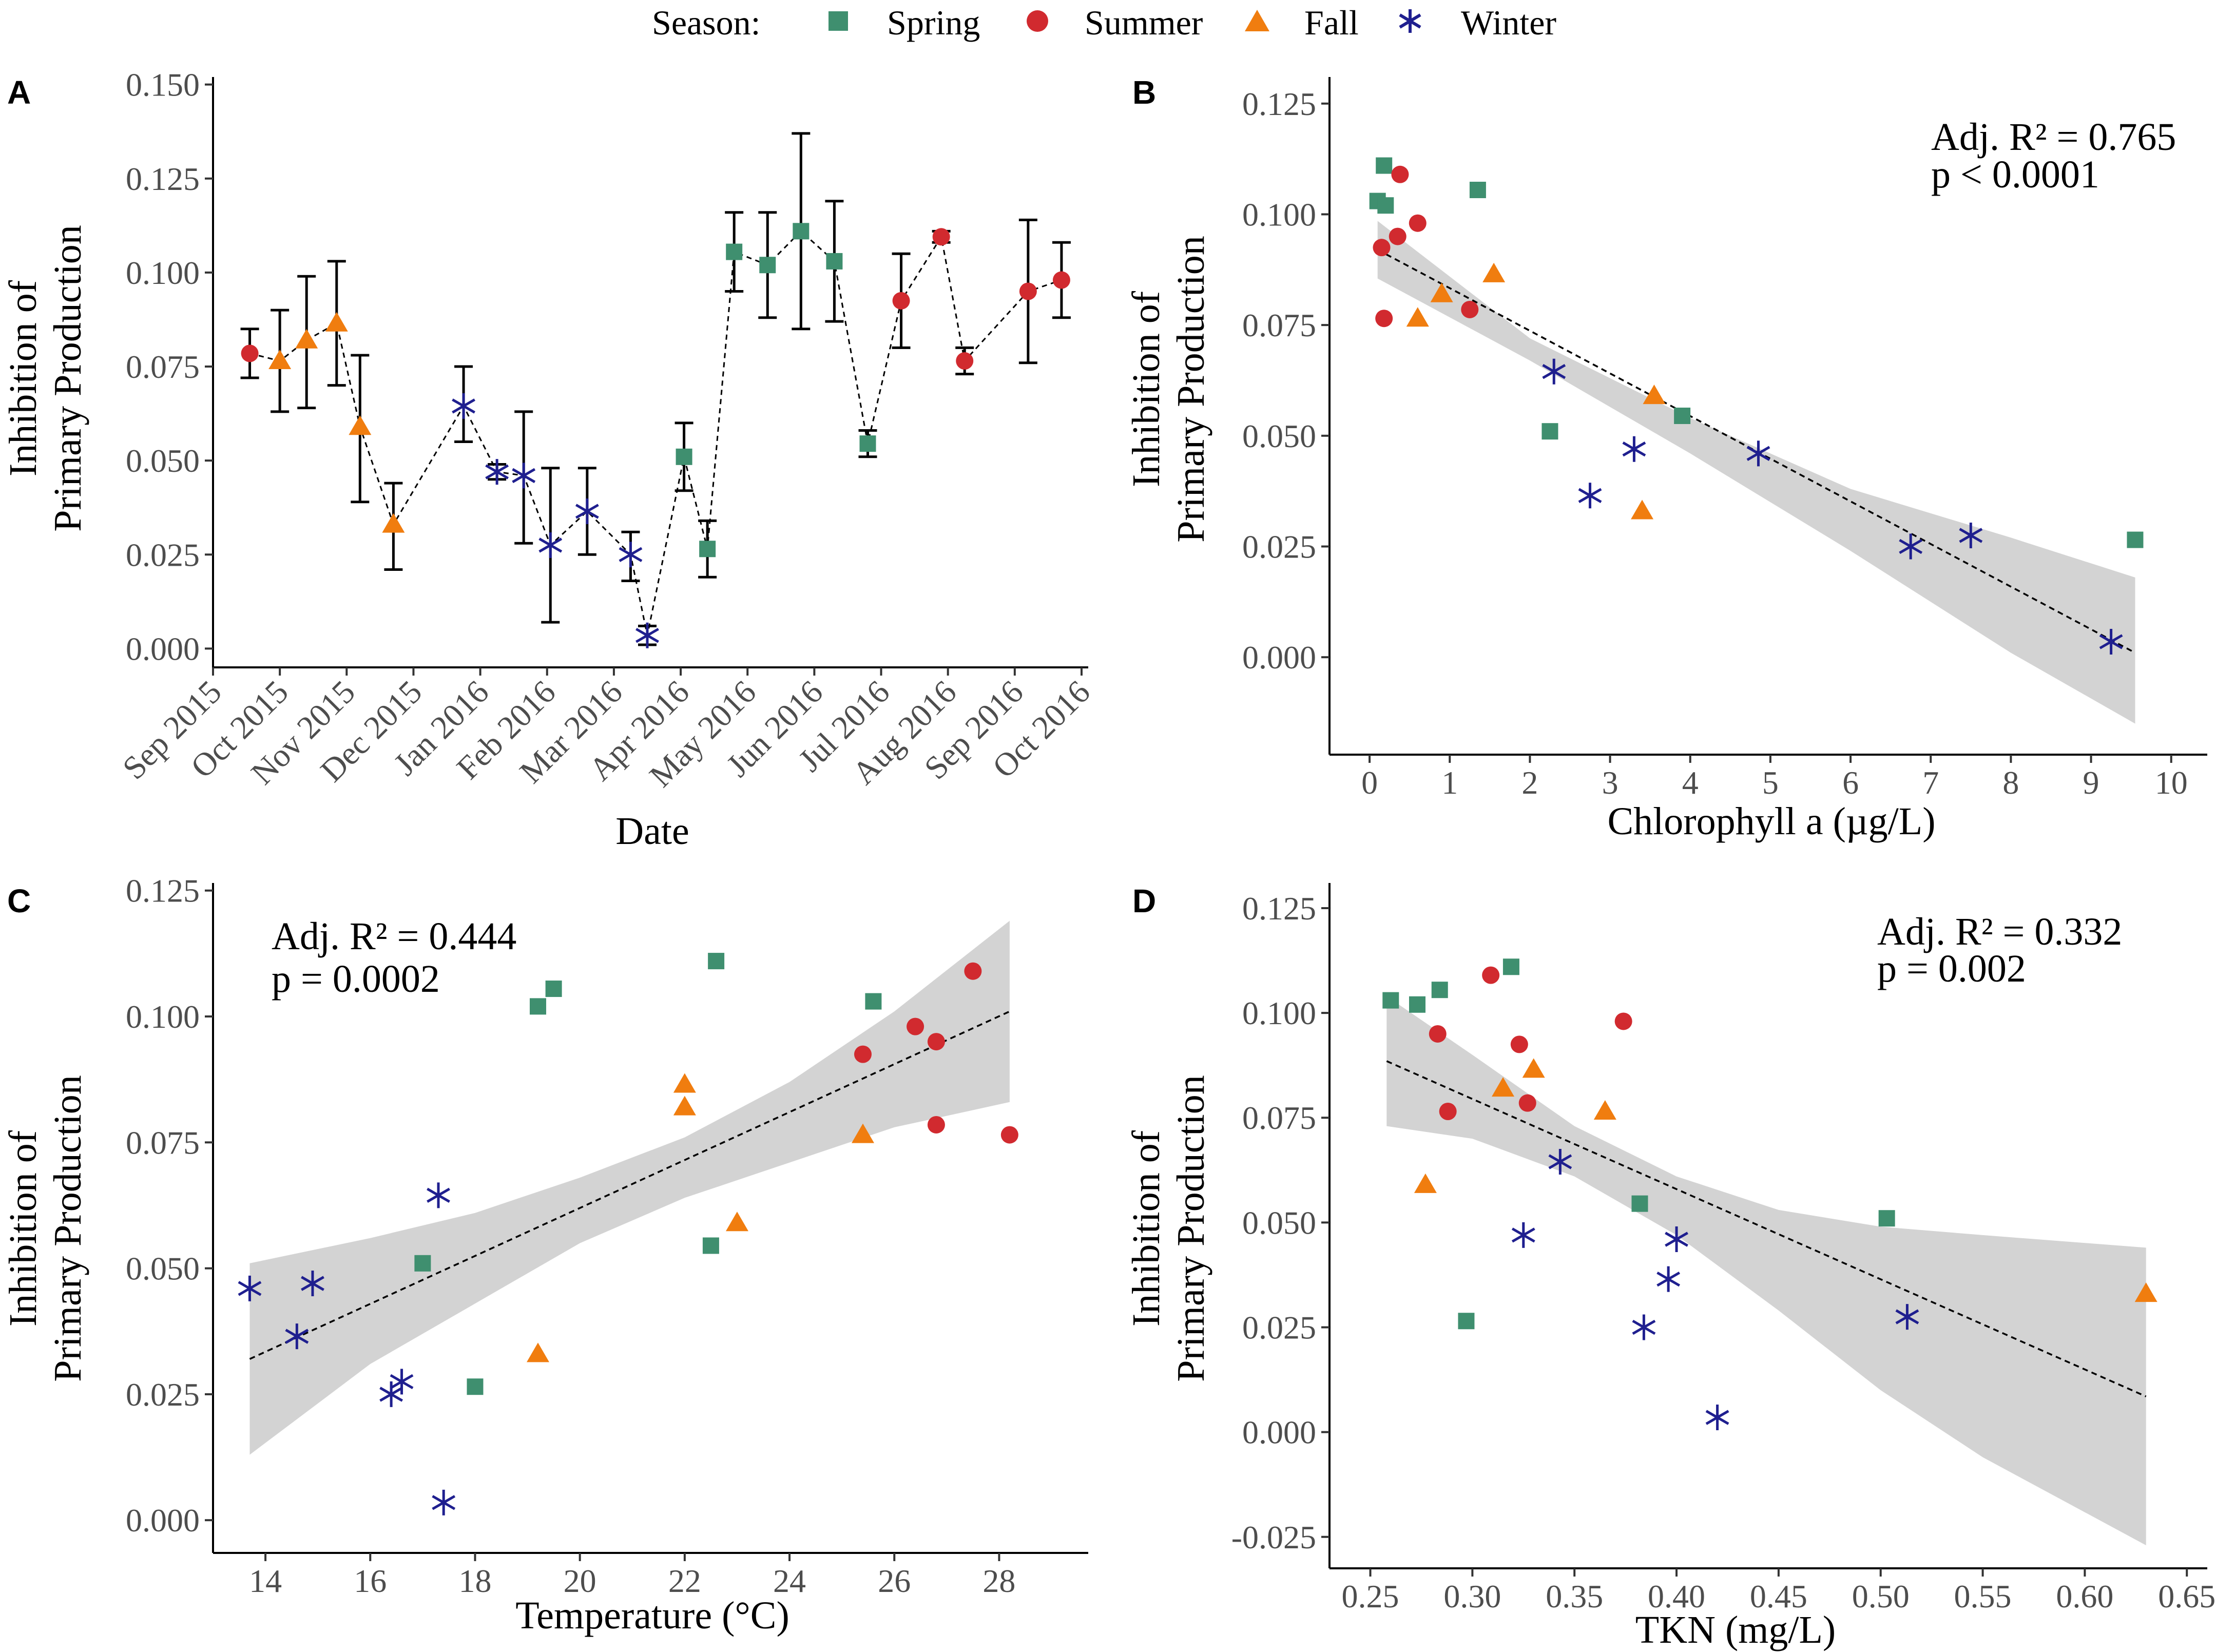 This screenshot has height=1652, width=2216. I want to click on legend-spring: Spring, so click(904, 22).